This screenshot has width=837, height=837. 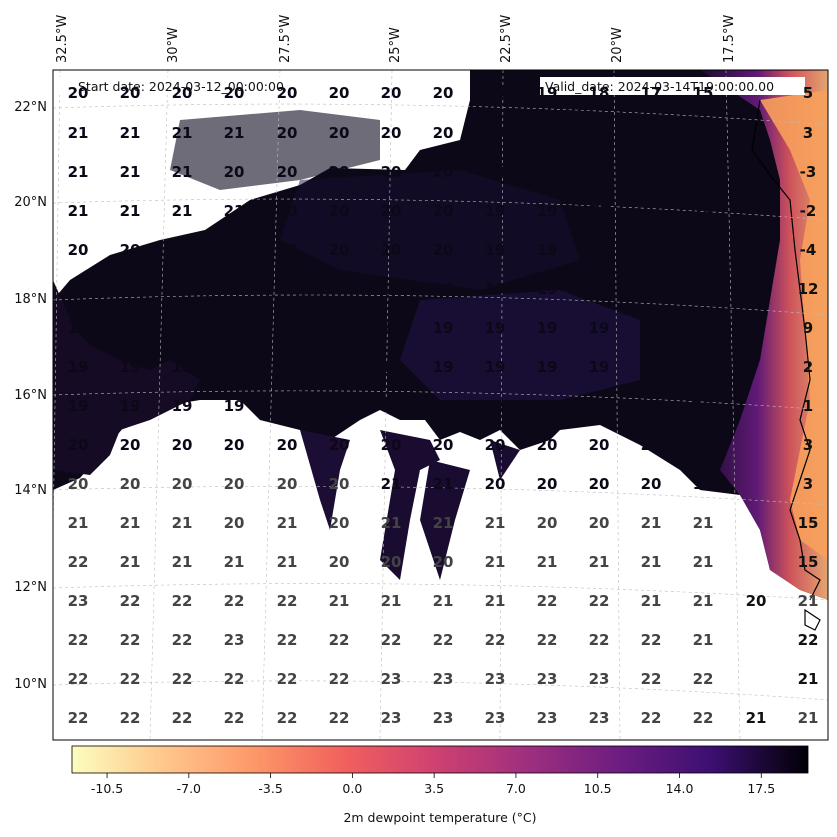 I want to click on colorbar-tick-label: 7.0, so click(x=516, y=788).